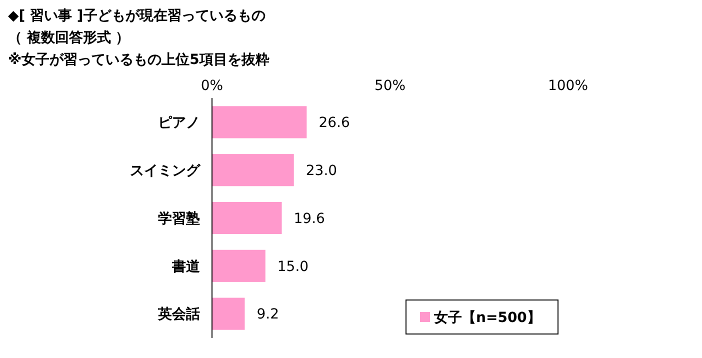 The width and height of the screenshot is (702, 358). I want to click on text: 9.2, so click(268, 314).